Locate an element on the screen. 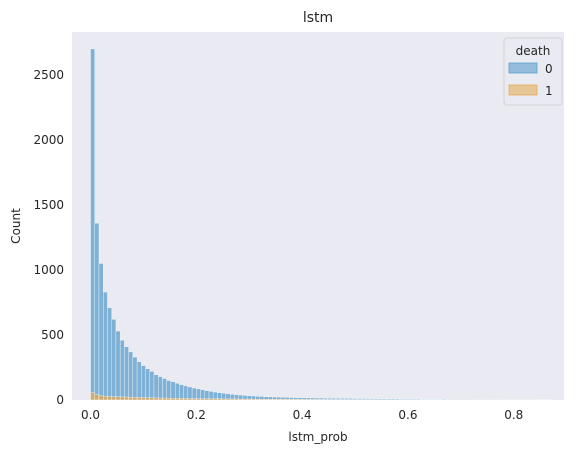  legend-title: death is located at coordinates (533, 51).